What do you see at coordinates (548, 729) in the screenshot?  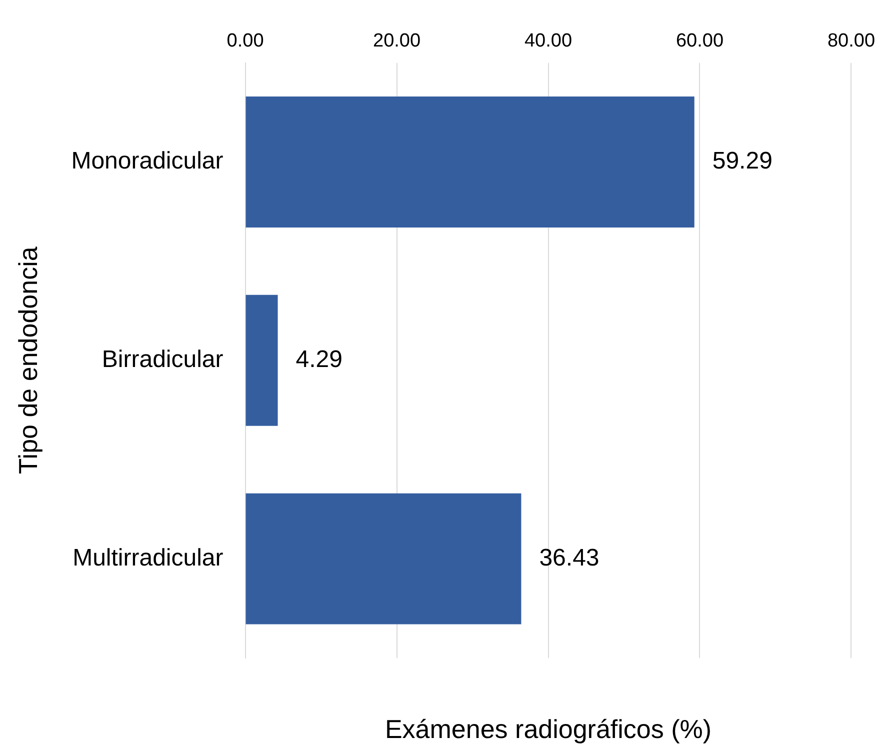 I see `x-axis-title: Exámenes radiográficos (%)` at bounding box center [548, 729].